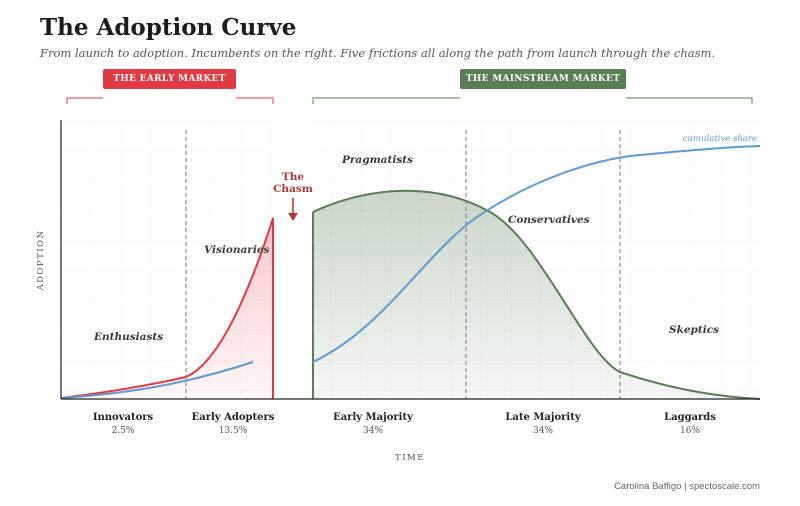 The image size is (800, 506). What do you see at coordinates (123, 431) in the screenshot?
I see `segment-pct-innovators: 2.5%` at bounding box center [123, 431].